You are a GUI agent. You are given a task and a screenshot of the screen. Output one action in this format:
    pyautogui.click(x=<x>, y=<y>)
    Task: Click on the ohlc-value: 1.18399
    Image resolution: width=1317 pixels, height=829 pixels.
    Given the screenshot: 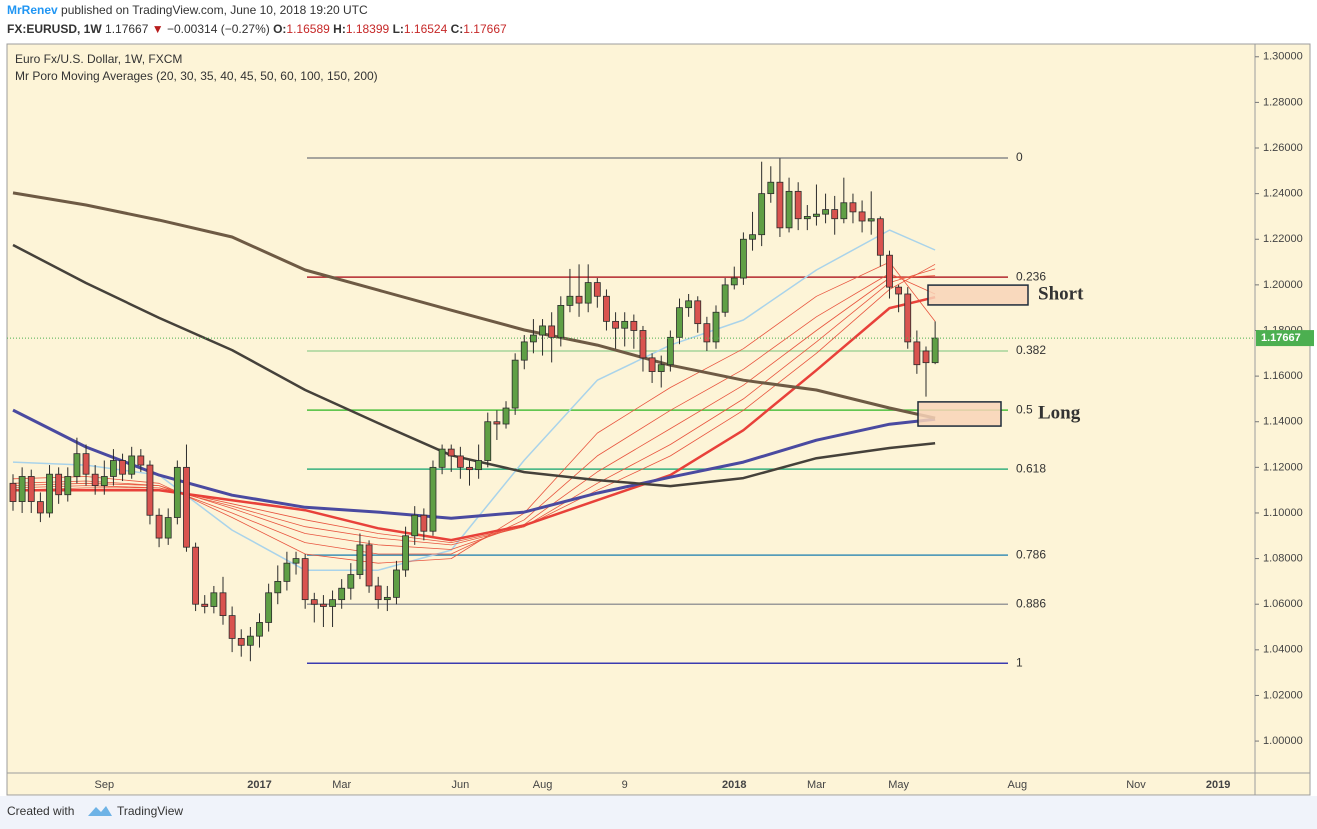 What is the action you would take?
    pyautogui.click(x=368, y=29)
    